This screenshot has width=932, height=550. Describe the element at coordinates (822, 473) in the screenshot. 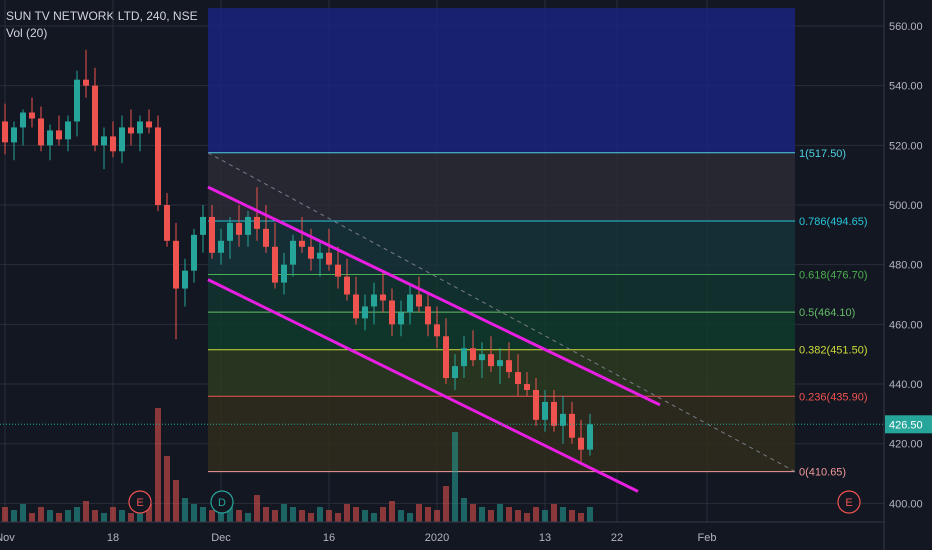

I see `fib-level-label: 0(410.65)` at that location.